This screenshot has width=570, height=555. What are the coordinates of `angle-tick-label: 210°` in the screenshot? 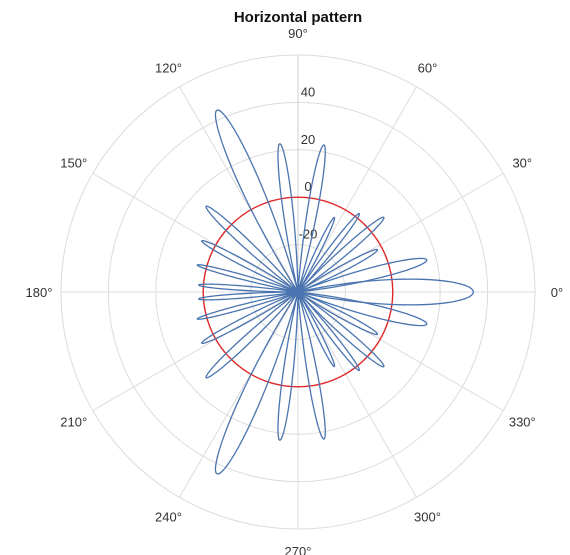 It's located at (73, 422).